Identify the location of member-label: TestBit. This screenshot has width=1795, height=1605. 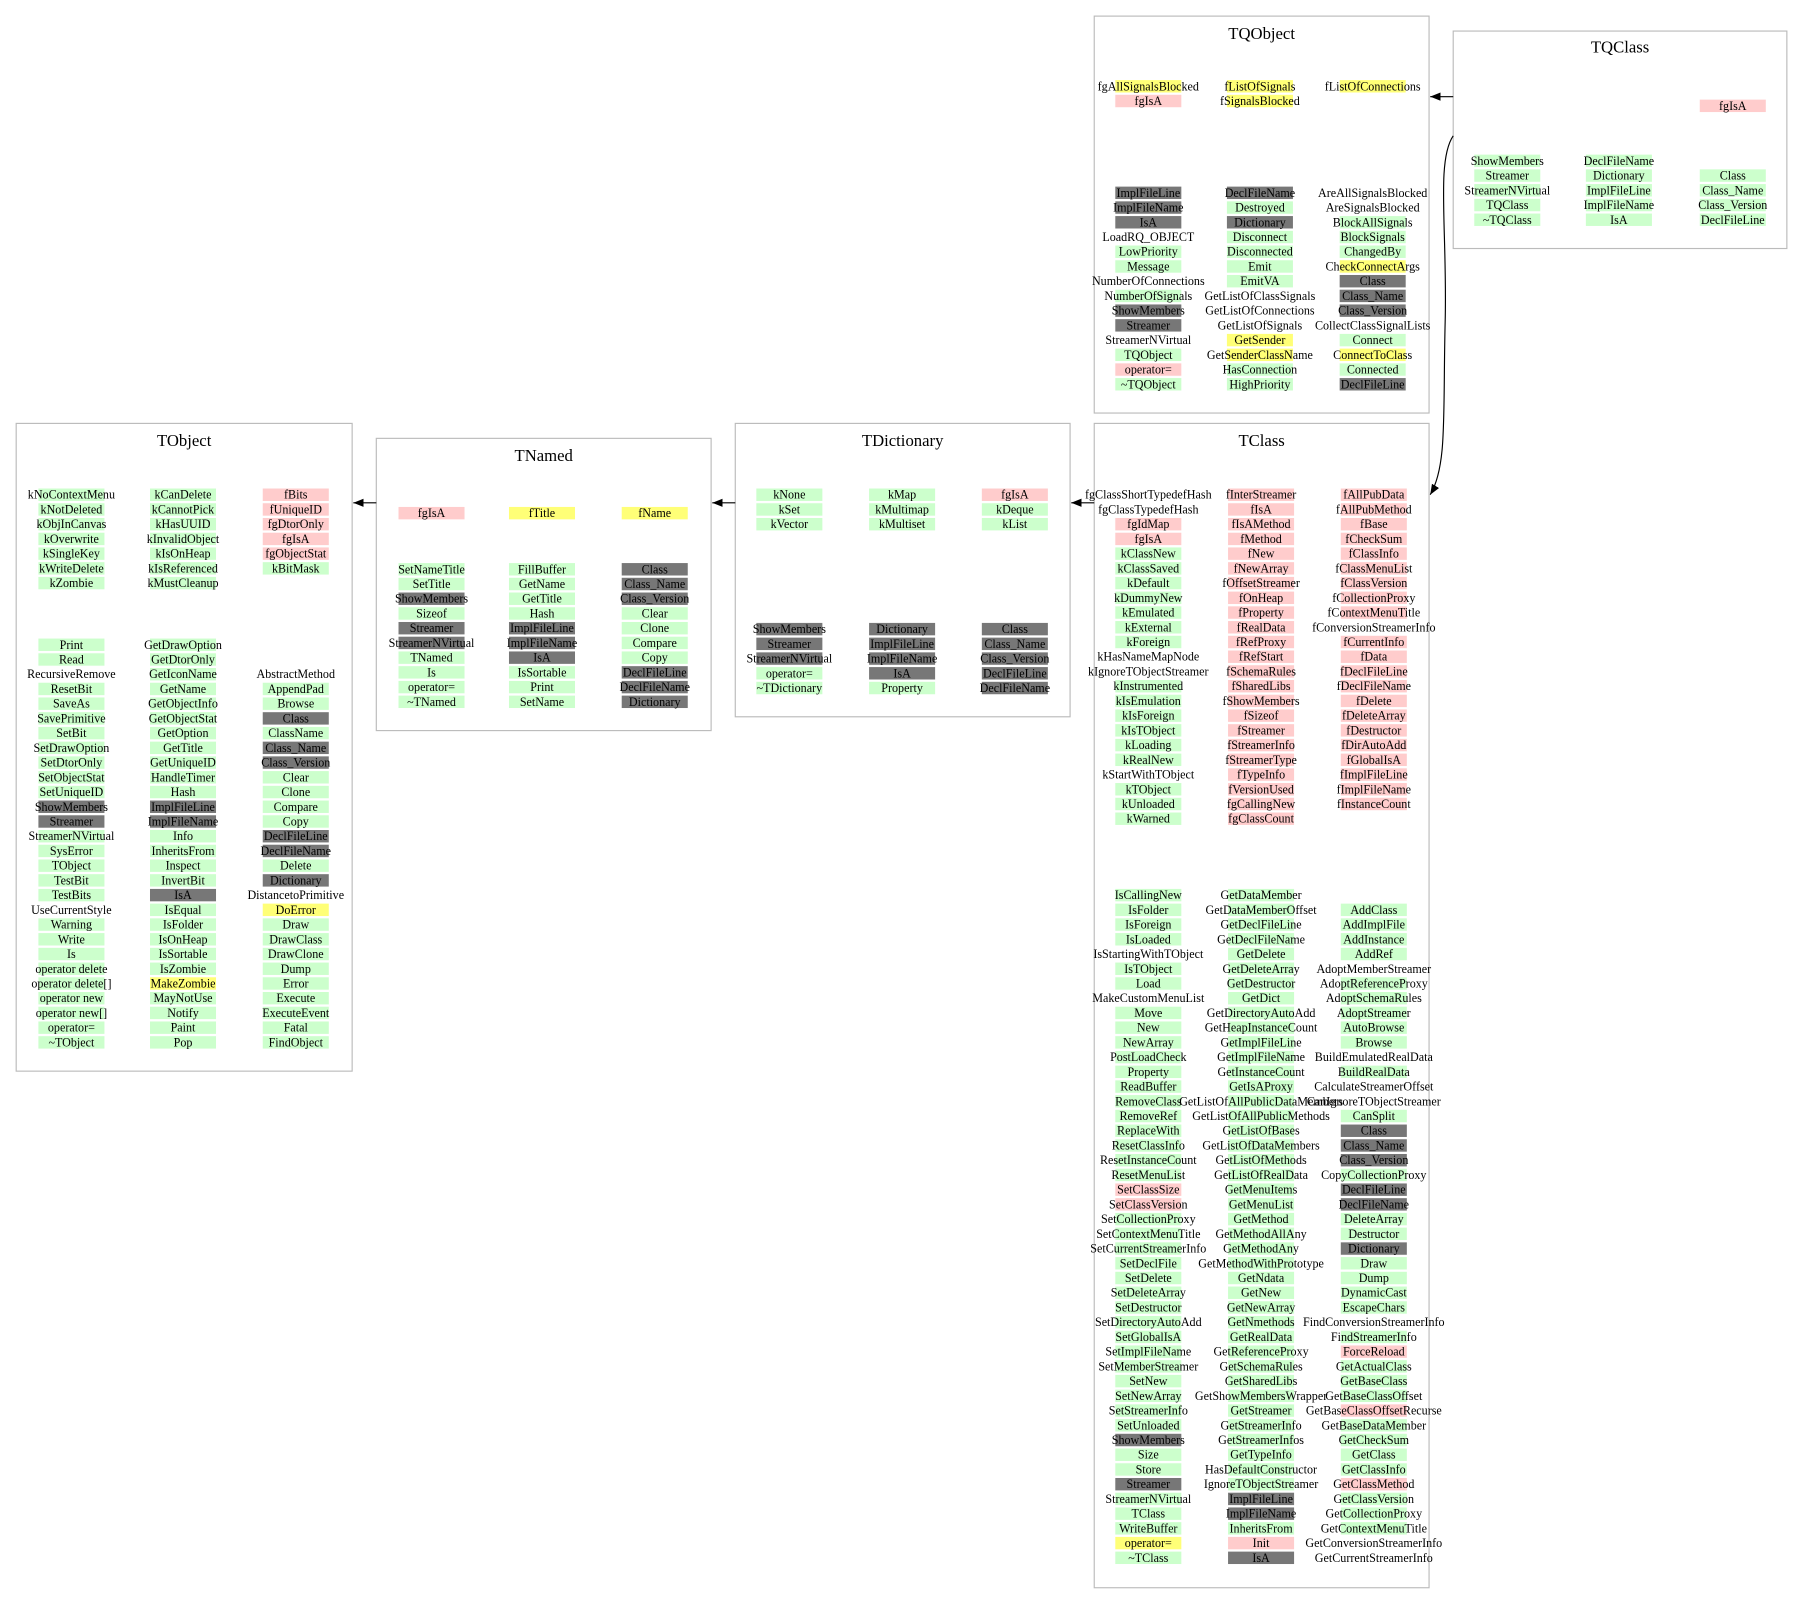
(71, 880).